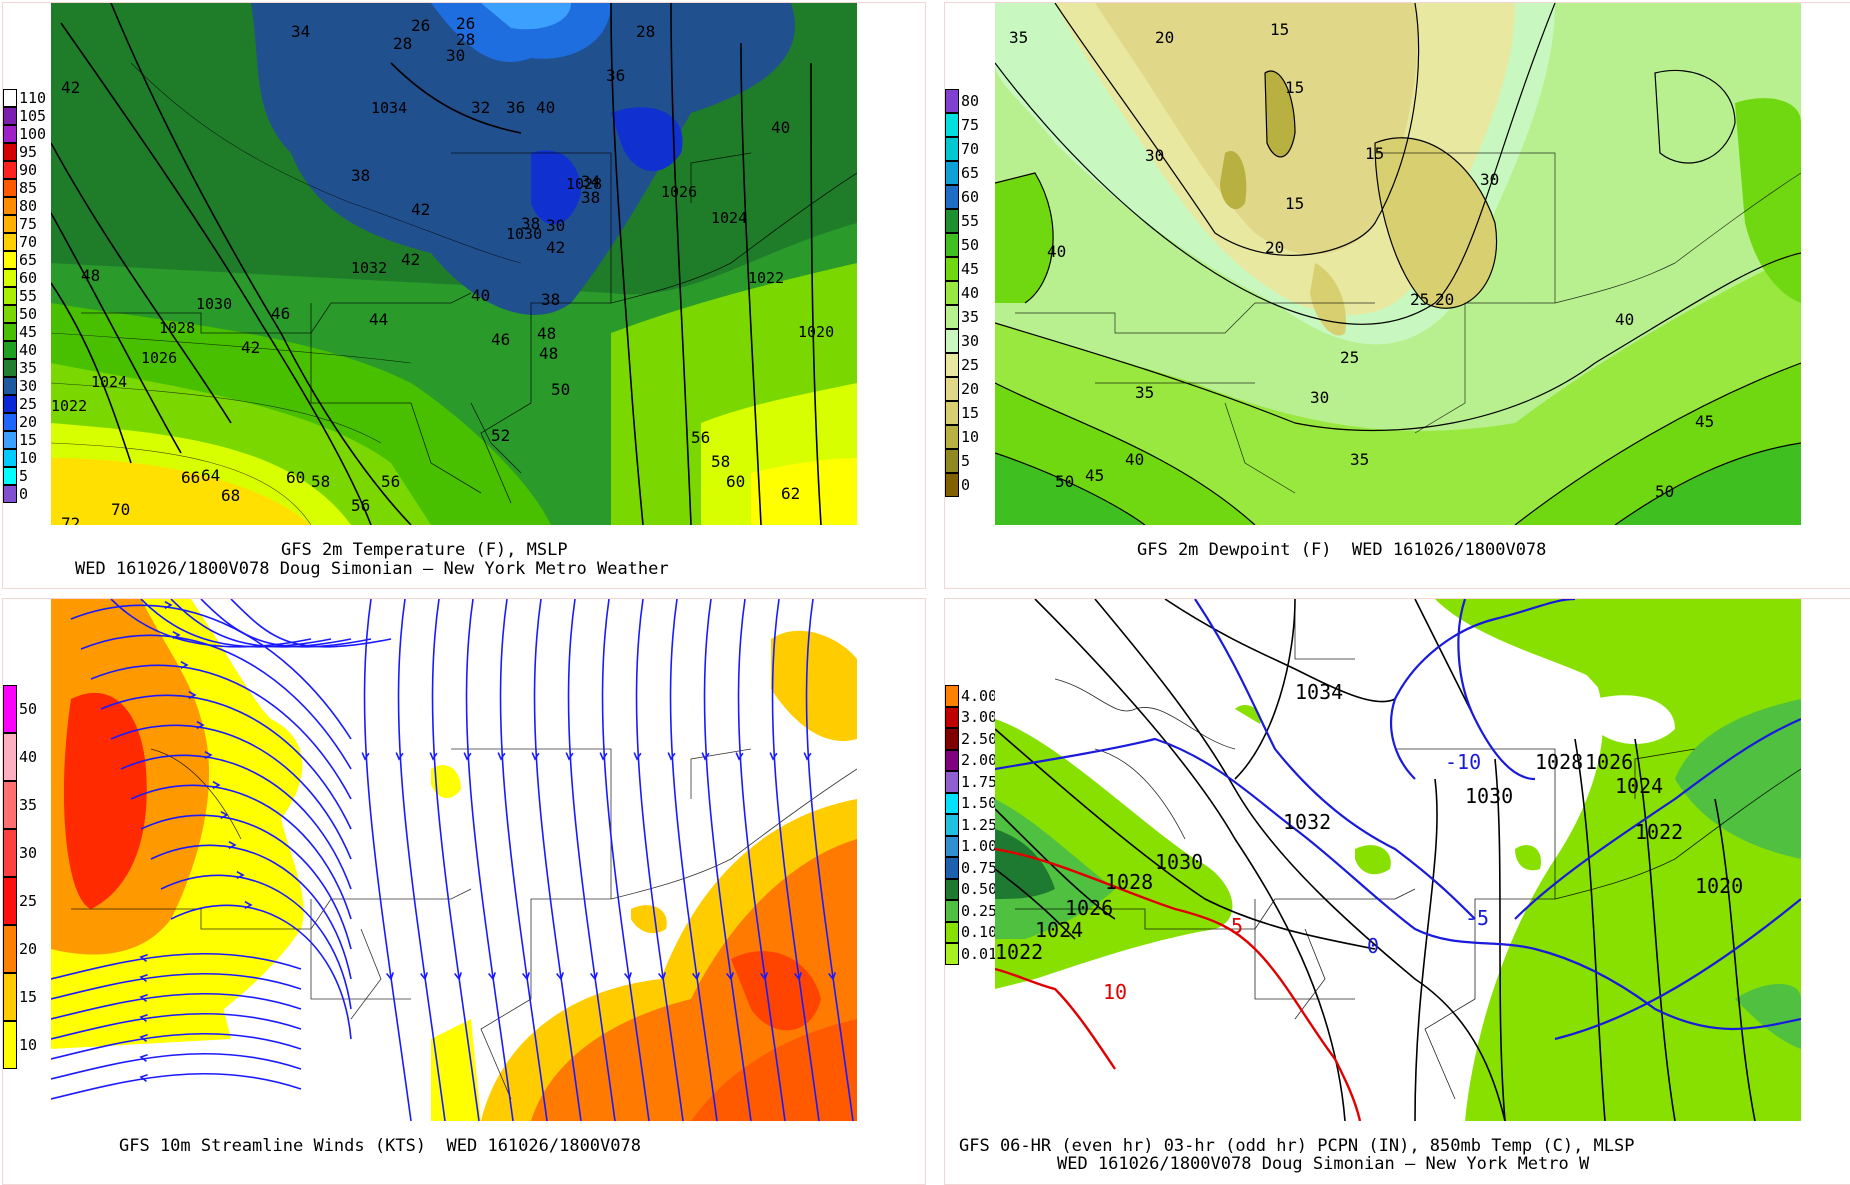  Describe the element at coordinates (979, 738) in the screenshot. I see `scale-label: 2.50` at that location.